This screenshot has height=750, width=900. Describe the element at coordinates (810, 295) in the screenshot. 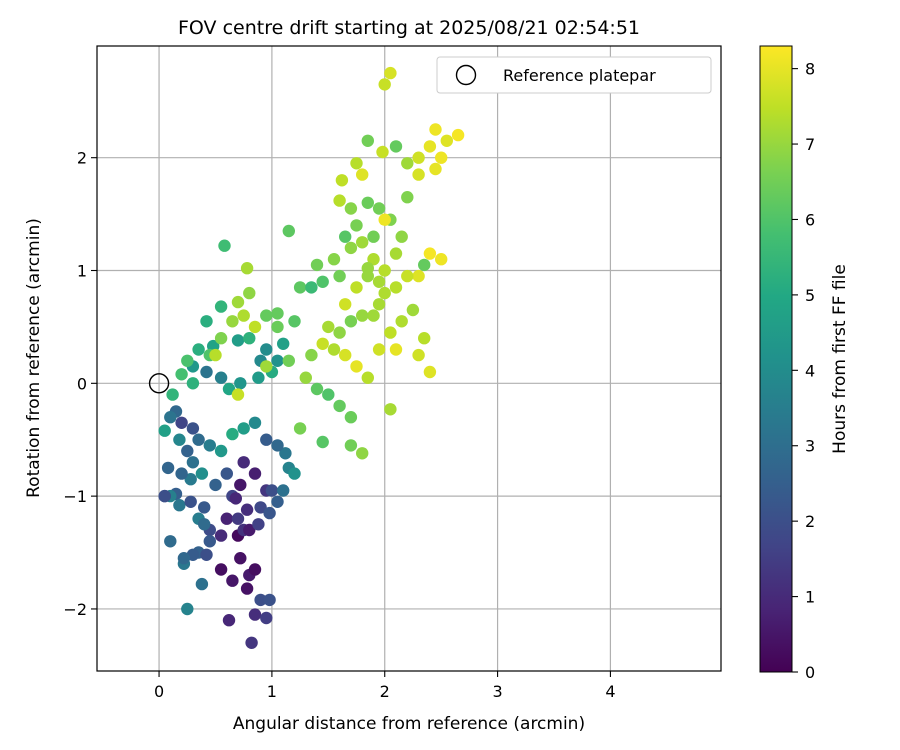

I see `colorbar-tick-label: 5` at that location.